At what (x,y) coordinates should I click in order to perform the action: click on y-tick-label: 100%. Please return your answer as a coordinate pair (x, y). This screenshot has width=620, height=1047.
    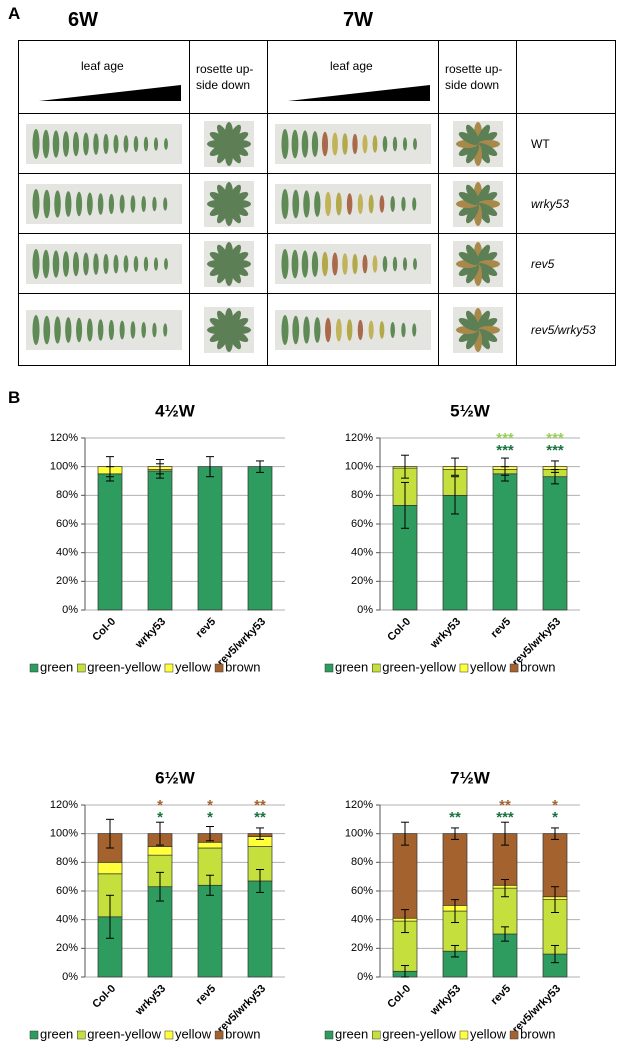
    Looking at the image, I should click on (64, 467).